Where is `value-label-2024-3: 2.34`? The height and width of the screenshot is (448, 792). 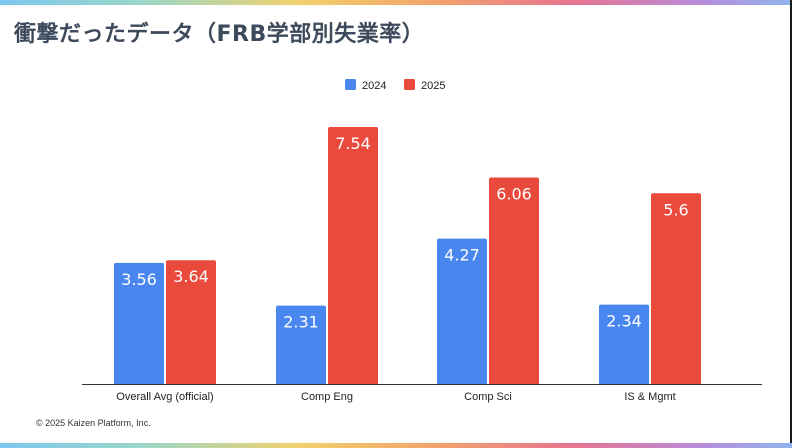 value-label-2024-3: 2.34 is located at coordinates (624, 321).